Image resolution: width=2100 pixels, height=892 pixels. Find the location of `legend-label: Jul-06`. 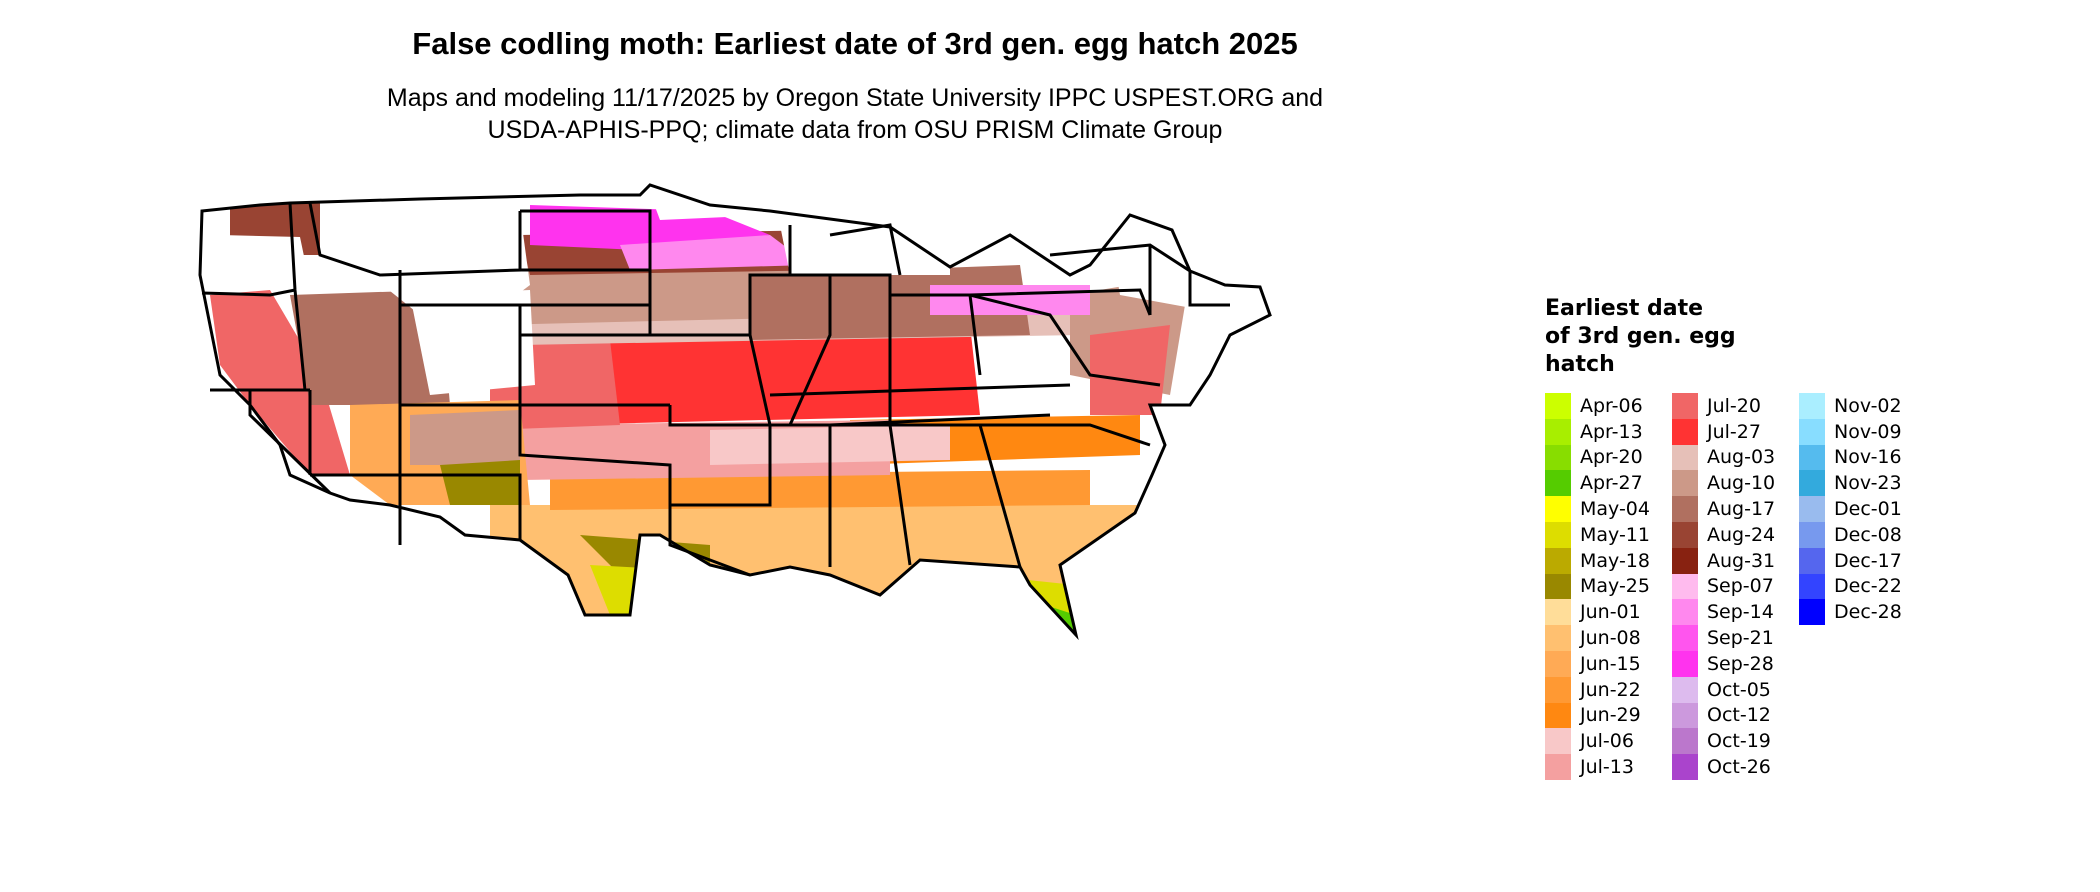

legend-label: Jul-06 is located at coordinates (1607, 741).